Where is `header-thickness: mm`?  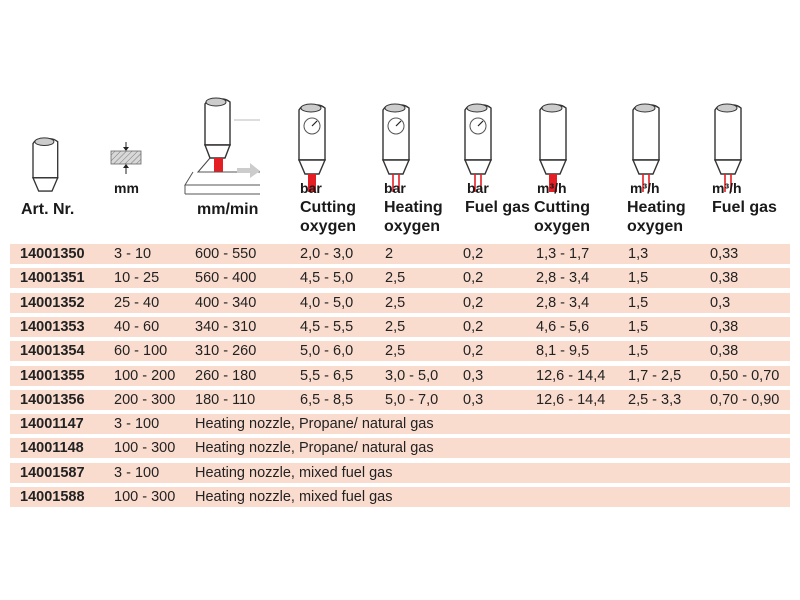
header-thickness: mm is located at coordinates (126, 188).